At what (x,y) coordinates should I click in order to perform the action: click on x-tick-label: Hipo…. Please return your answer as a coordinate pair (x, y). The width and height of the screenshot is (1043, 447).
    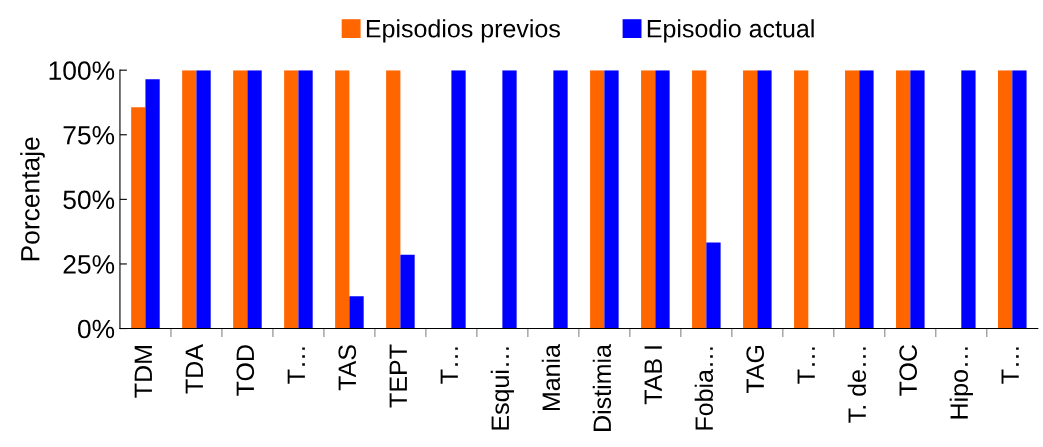
    Looking at the image, I should click on (961, 383).